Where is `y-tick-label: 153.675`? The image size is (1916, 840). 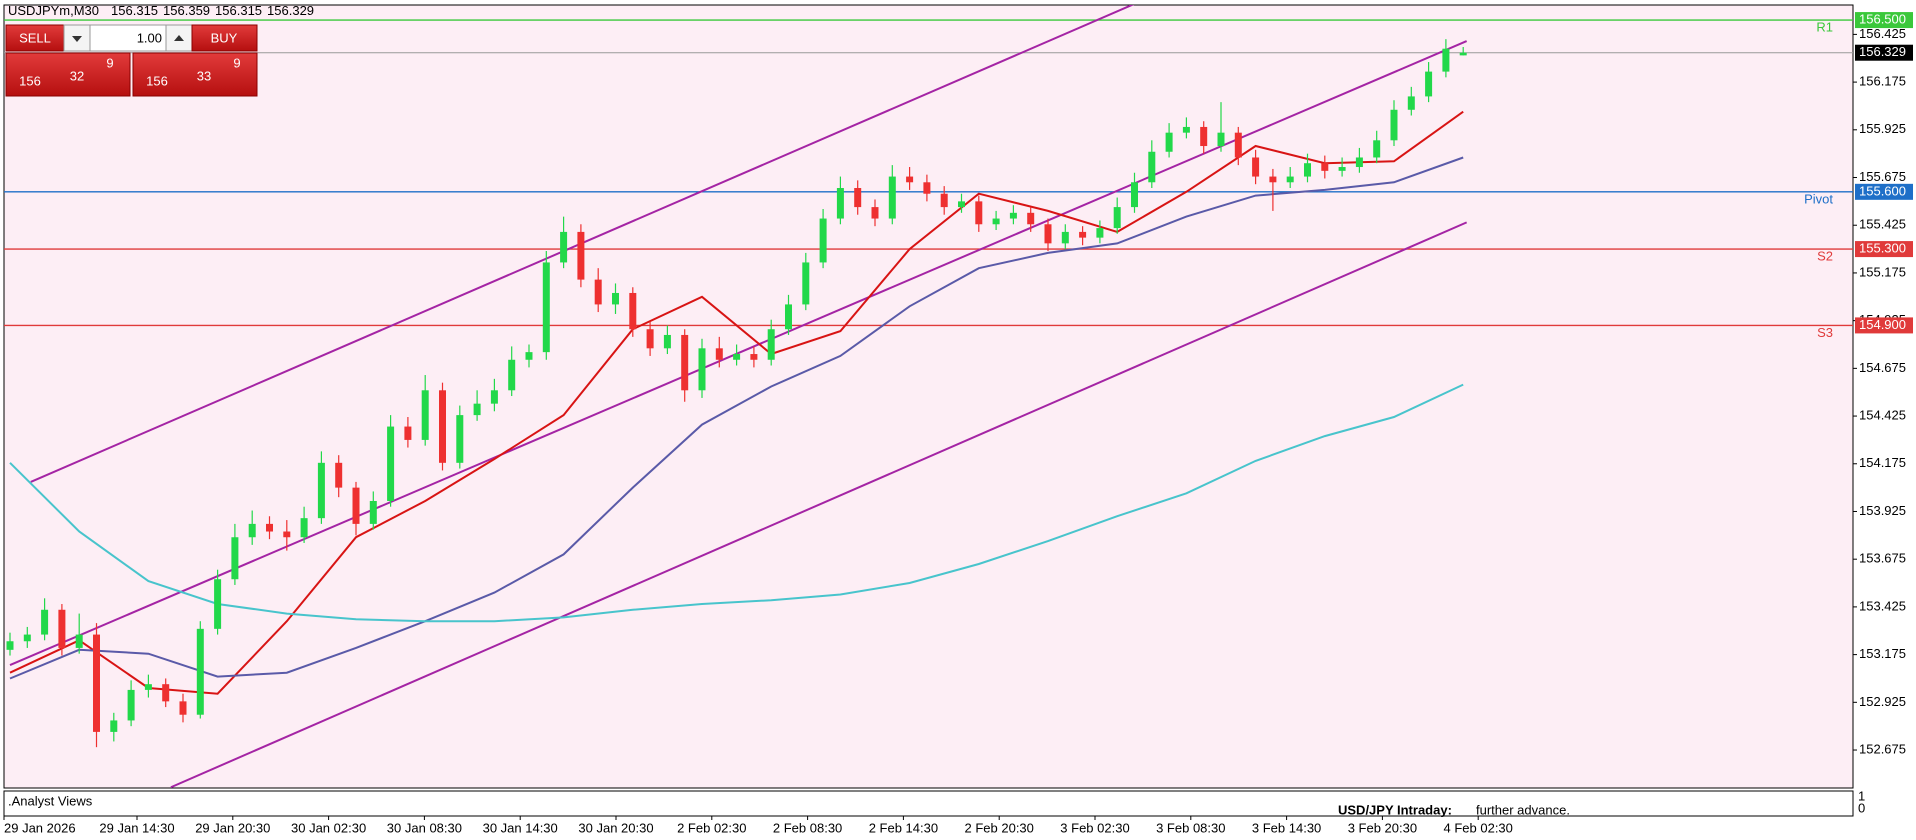 y-tick-label: 153.675 is located at coordinates (1882, 558).